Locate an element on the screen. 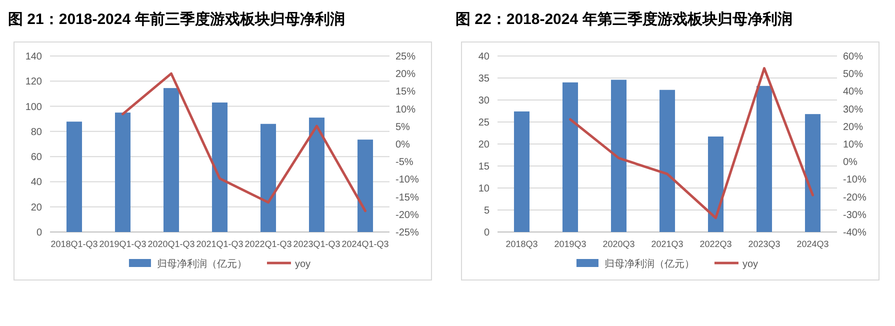  y2-tick-label: -5% is located at coordinates (405, 162).